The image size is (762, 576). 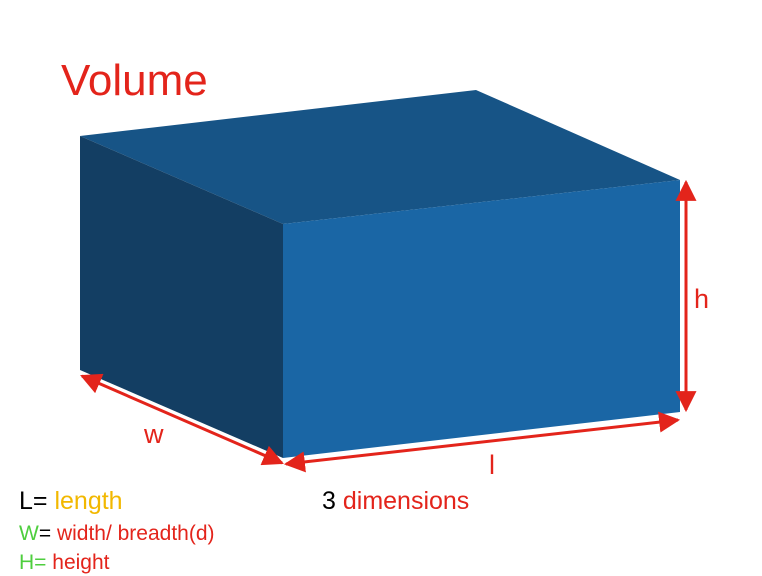 What do you see at coordinates (29, 533) in the screenshot?
I see `legend-width-key: W` at bounding box center [29, 533].